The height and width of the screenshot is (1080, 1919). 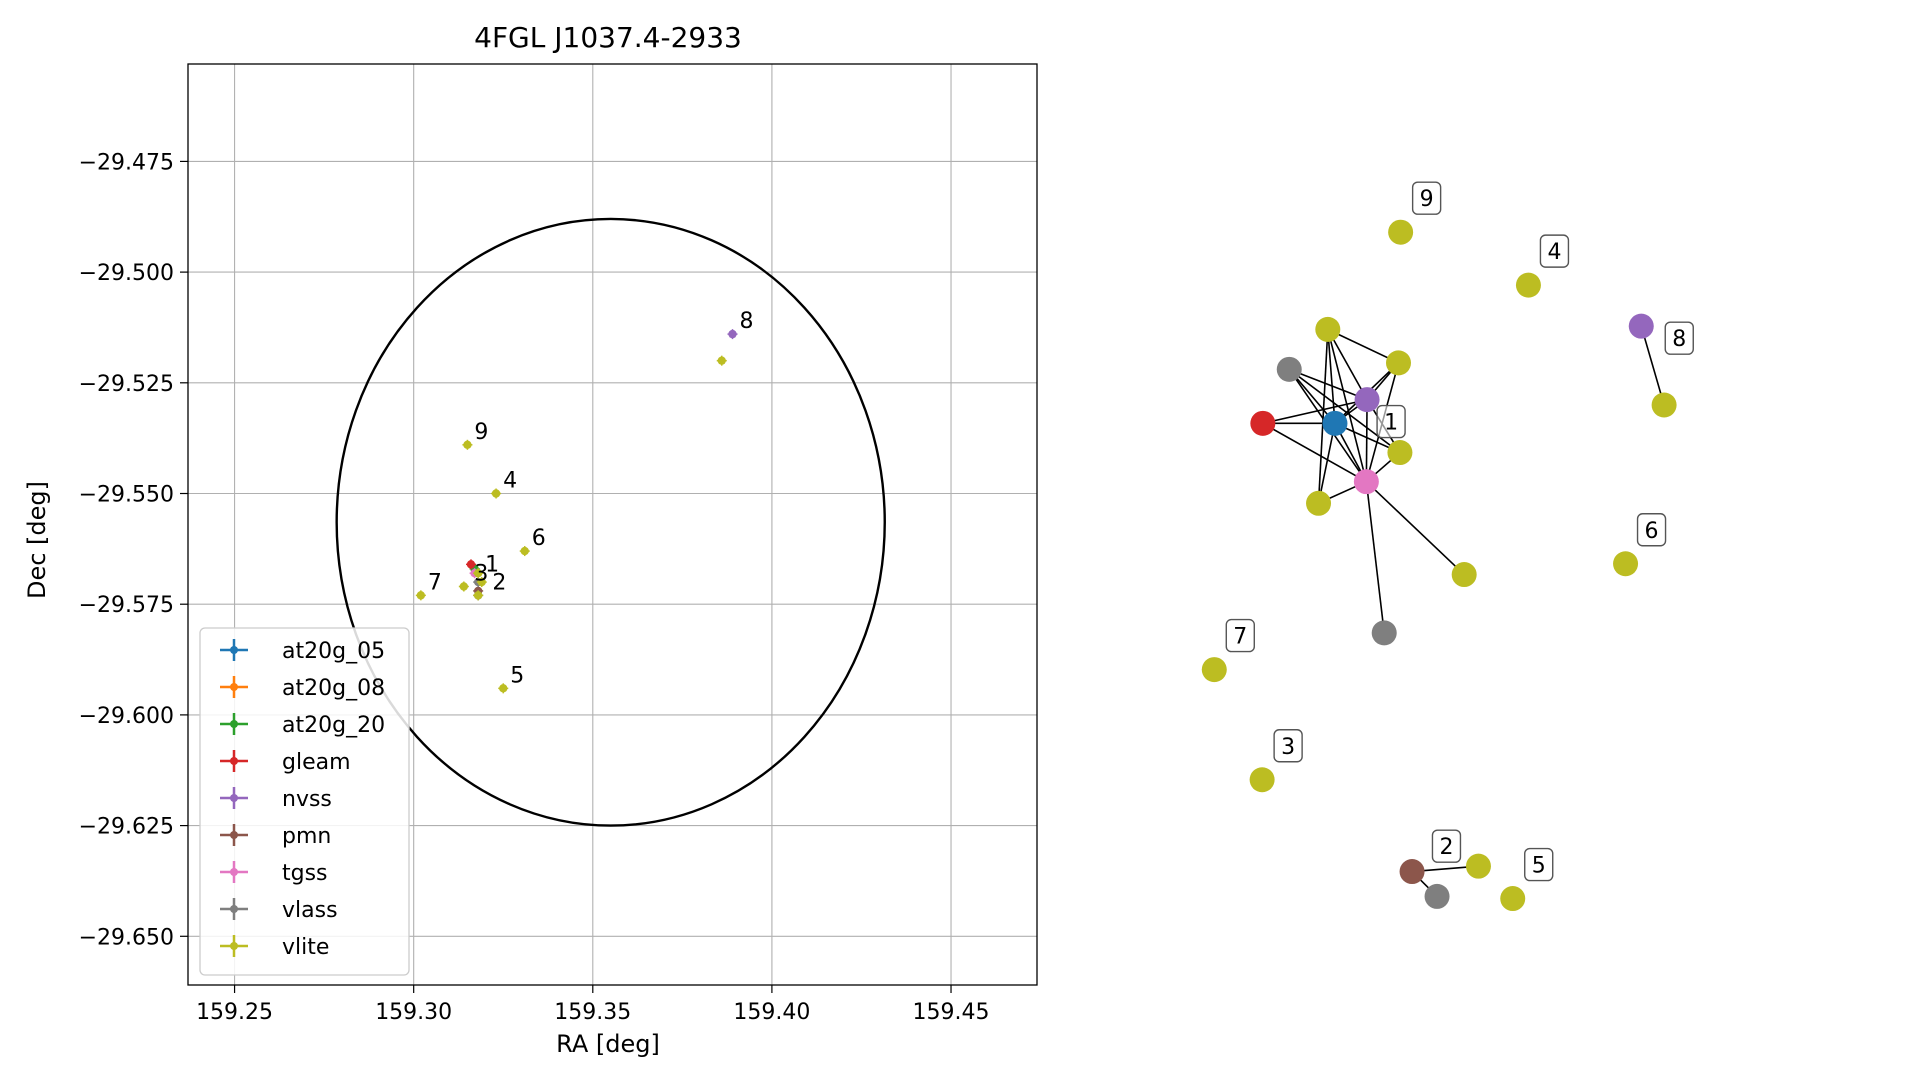 I want to click on legend-entry-vlass: vlass, so click(x=279, y=910).